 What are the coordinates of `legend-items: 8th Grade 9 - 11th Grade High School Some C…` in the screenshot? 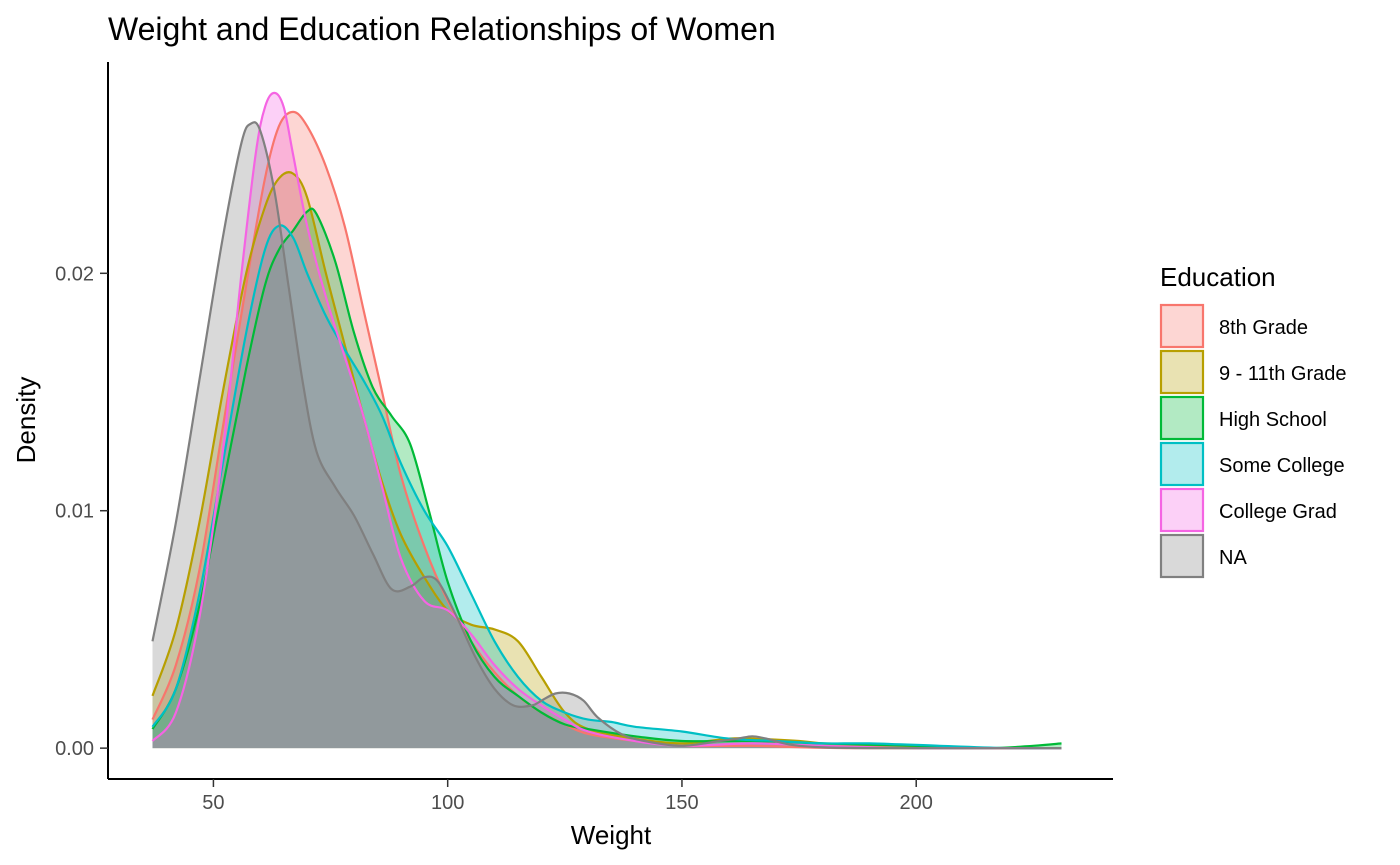 It's located at (1252, 441).